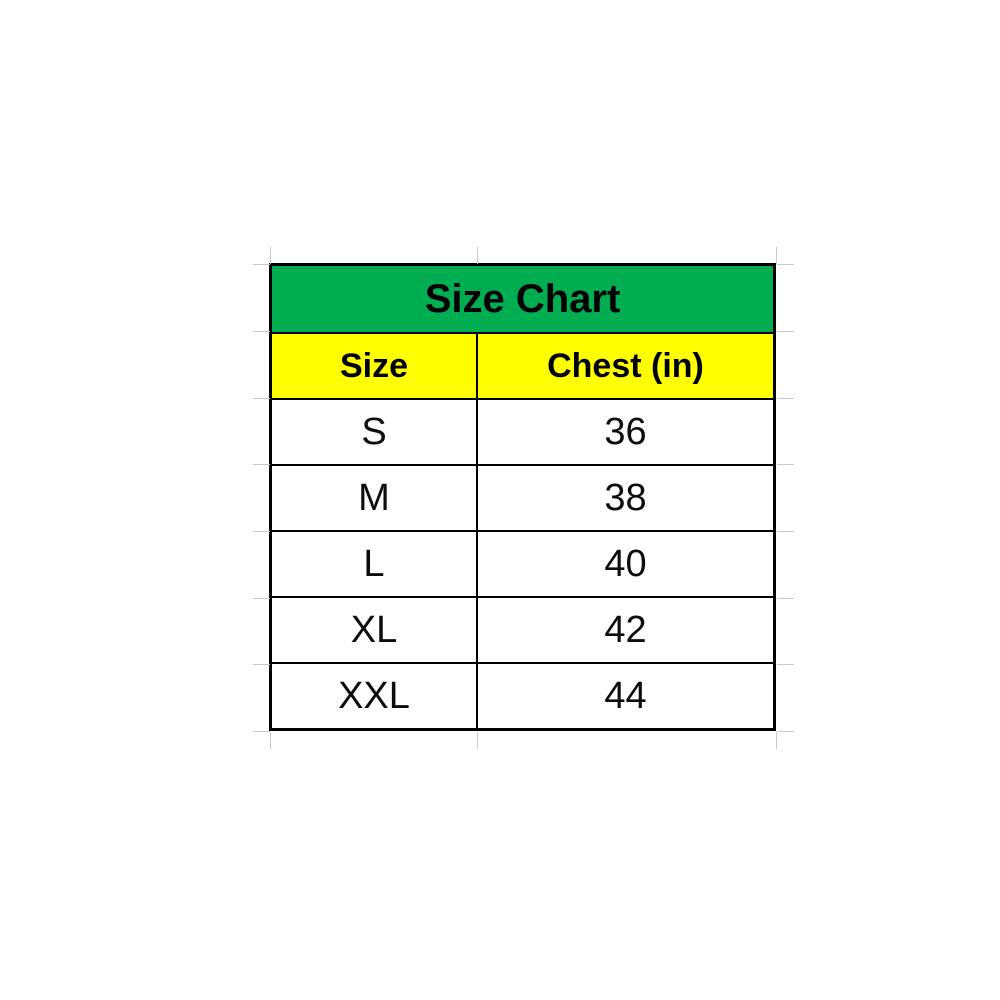 This screenshot has height=1000, width=1000. I want to click on table-title-row: Size Chart, so click(522, 299).